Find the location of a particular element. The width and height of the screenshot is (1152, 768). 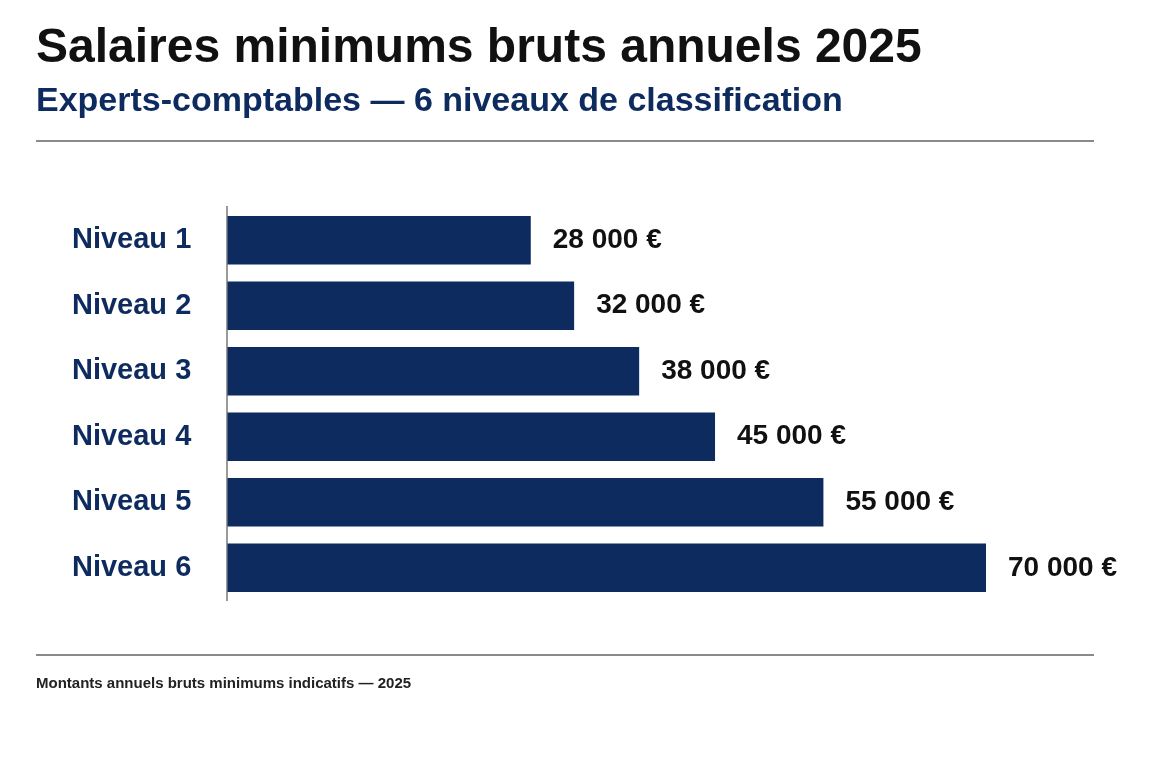

y-tick-label: Niveau 3 is located at coordinates (131, 369).